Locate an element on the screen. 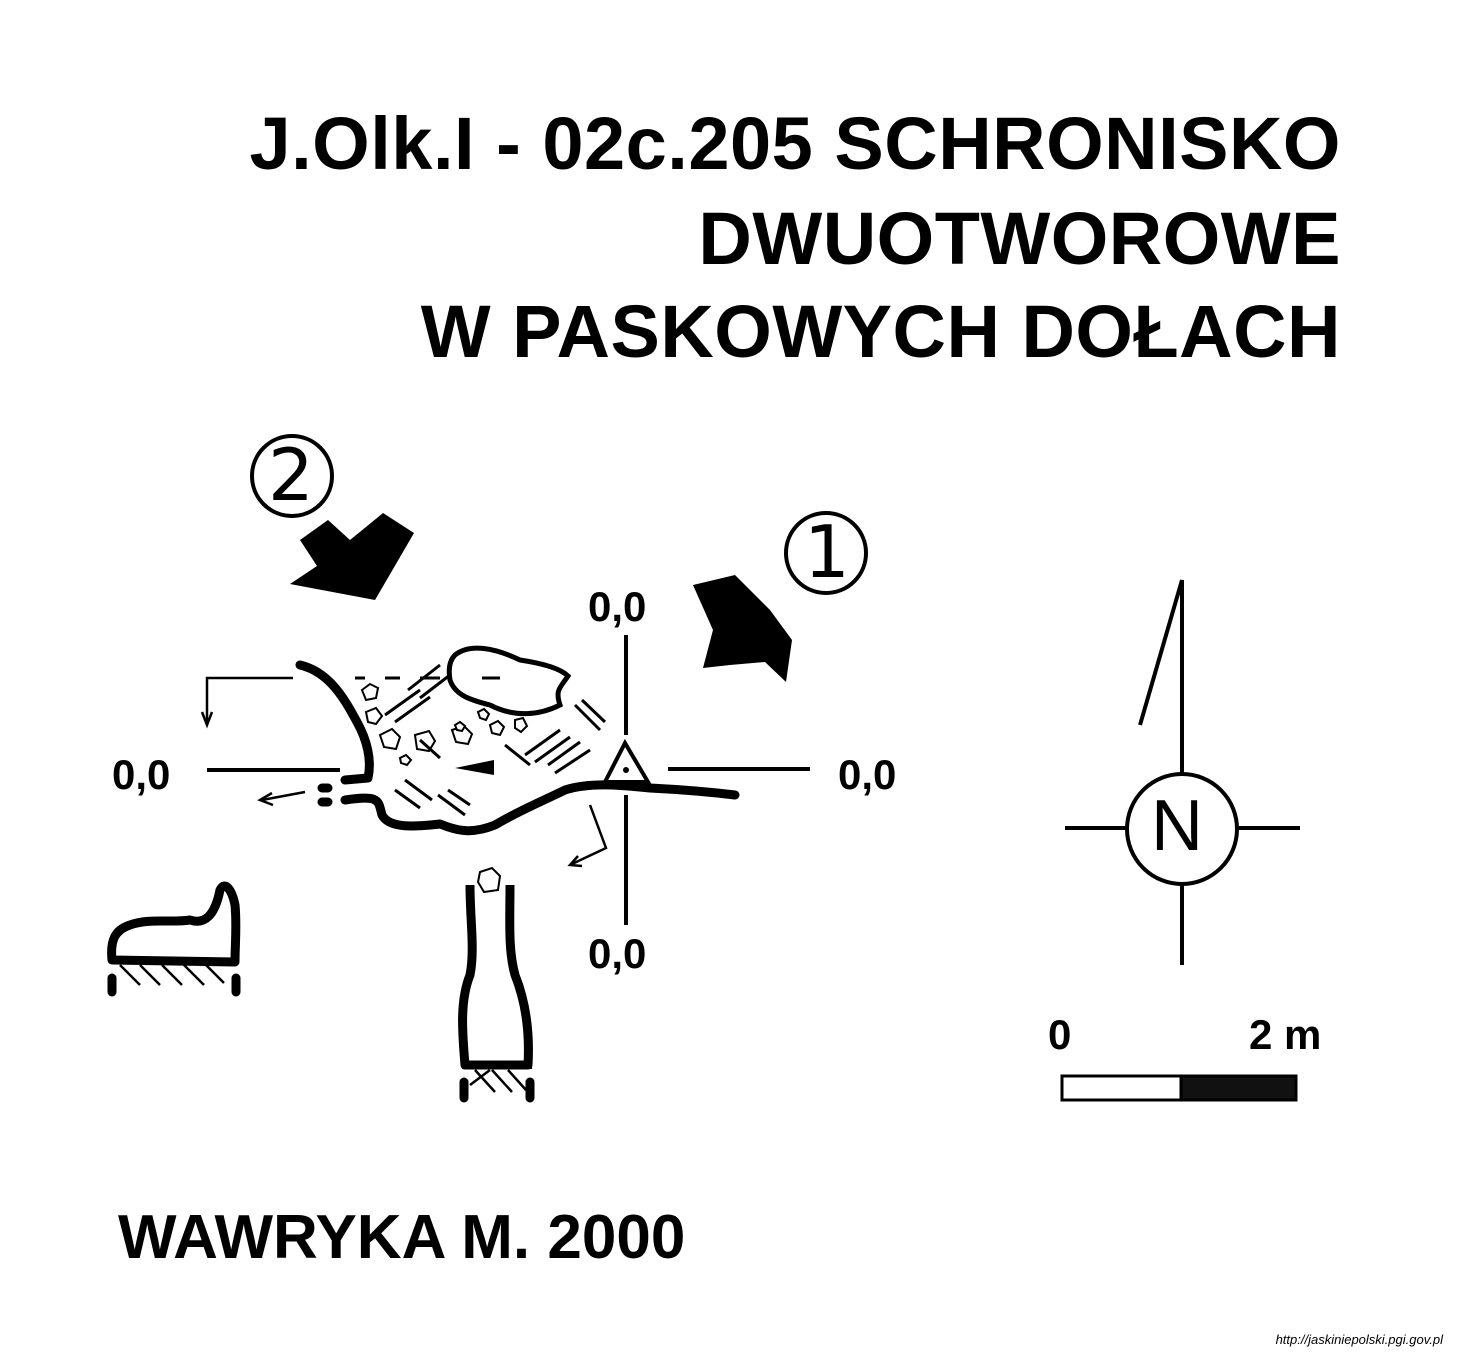 This screenshot has width=1459, height=1353. scale-bar is located at coordinates (1179, 1088).